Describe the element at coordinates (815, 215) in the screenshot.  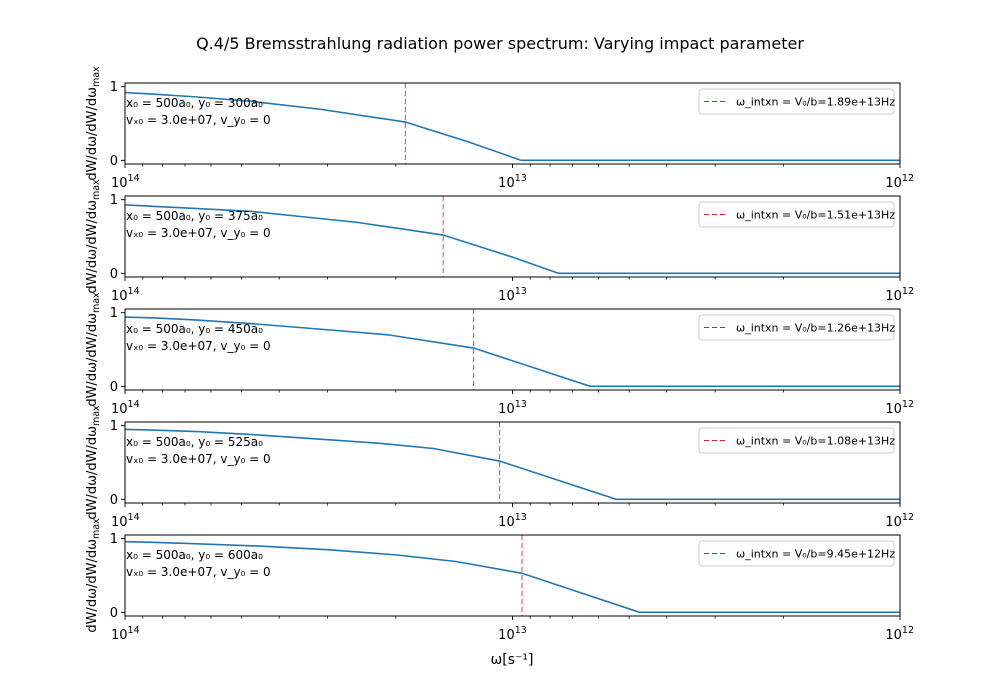
I see `legend-label: ω_intxn = V₀/b=1.51e+13Hz` at that location.